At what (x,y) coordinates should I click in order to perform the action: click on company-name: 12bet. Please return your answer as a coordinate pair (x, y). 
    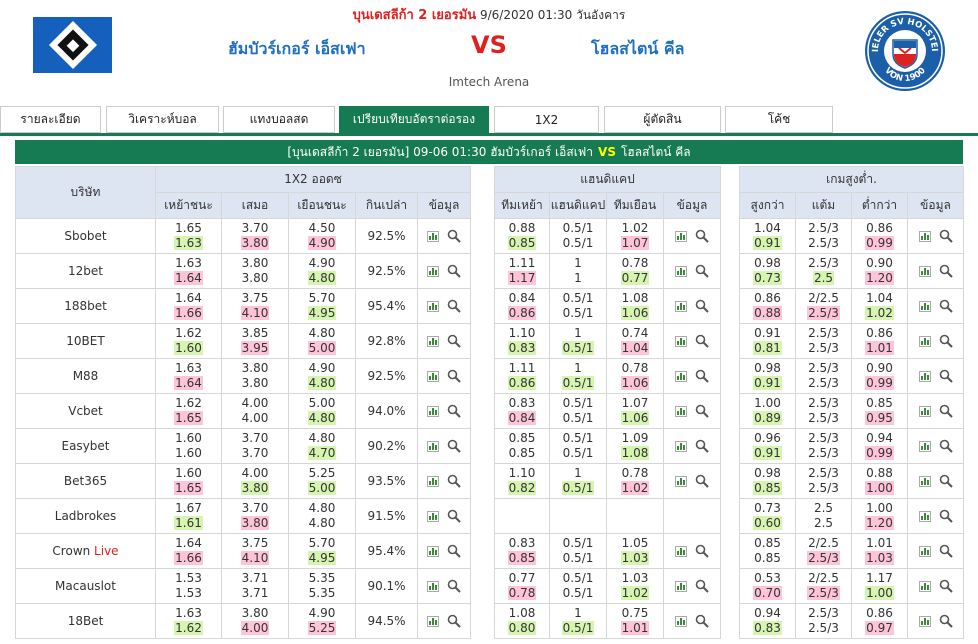
    Looking at the image, I should click on (85, 271).